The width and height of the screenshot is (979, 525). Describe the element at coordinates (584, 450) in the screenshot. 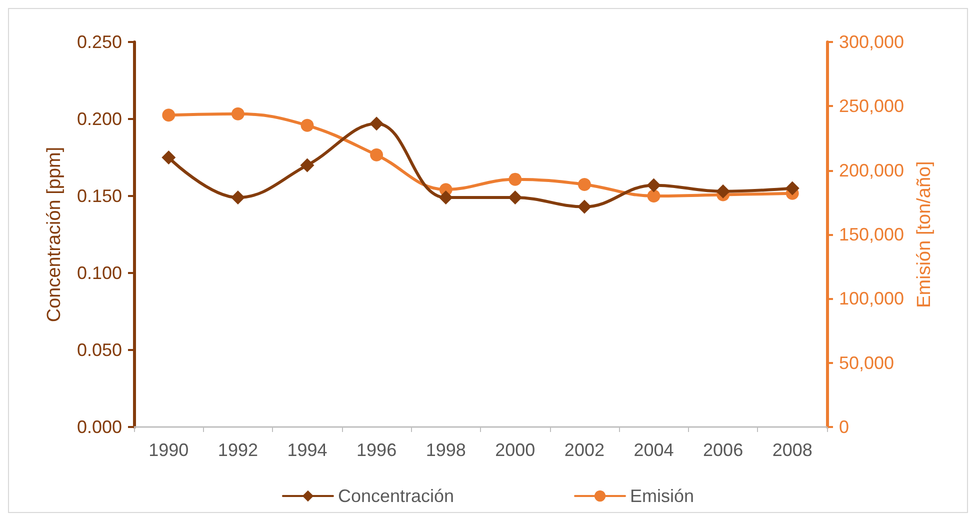

I see `x-tick-label: 2002` at that location.